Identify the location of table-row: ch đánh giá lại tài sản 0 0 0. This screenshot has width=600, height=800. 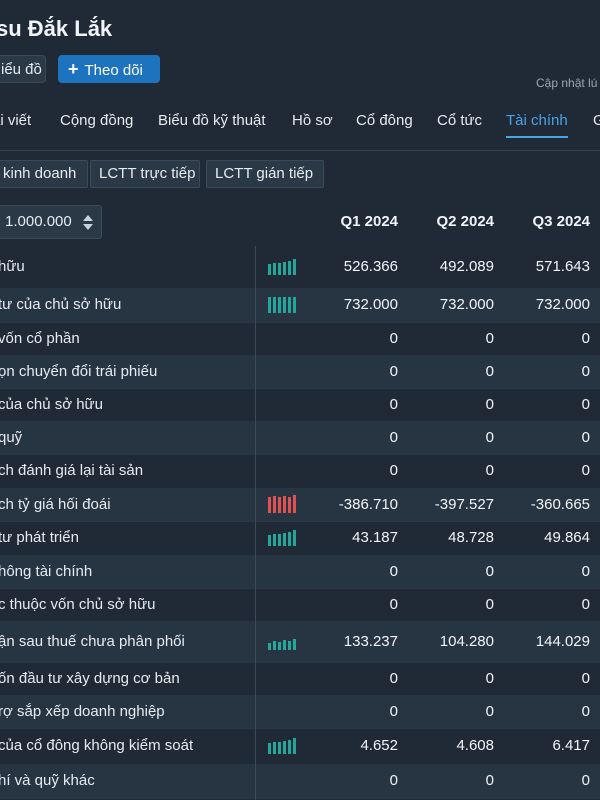
(300, 471).